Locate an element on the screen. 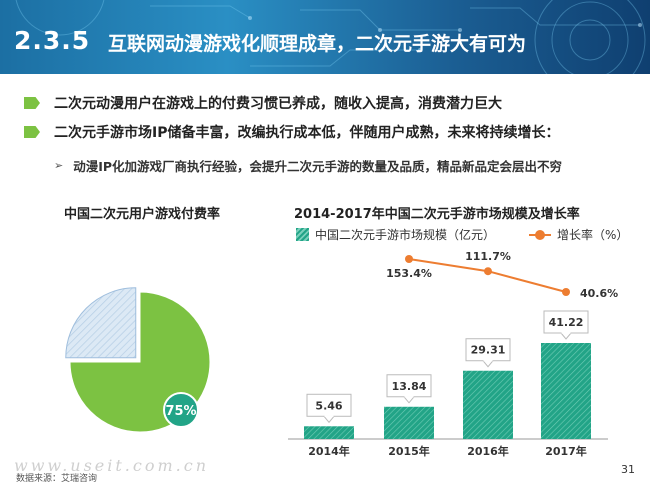 This screenshot has height=487, width=650. bullet-text: 二次元手游市场IP储备丰富，改编执行成本低，伴随用户成熟，未来将持续增长： is located at coordinates (307, 133).